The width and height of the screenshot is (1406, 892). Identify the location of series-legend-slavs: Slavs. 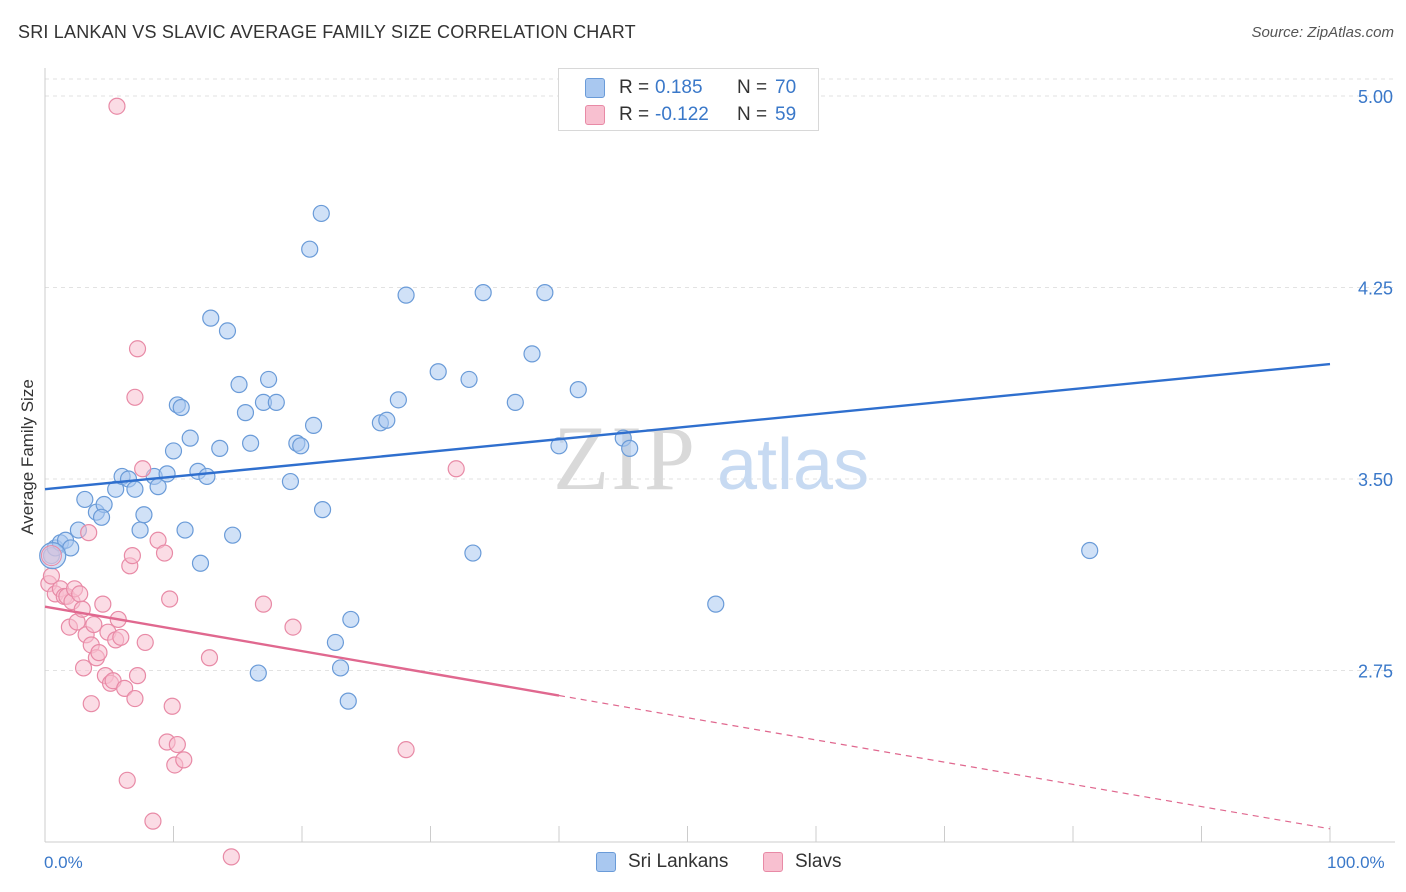
(802, 862).